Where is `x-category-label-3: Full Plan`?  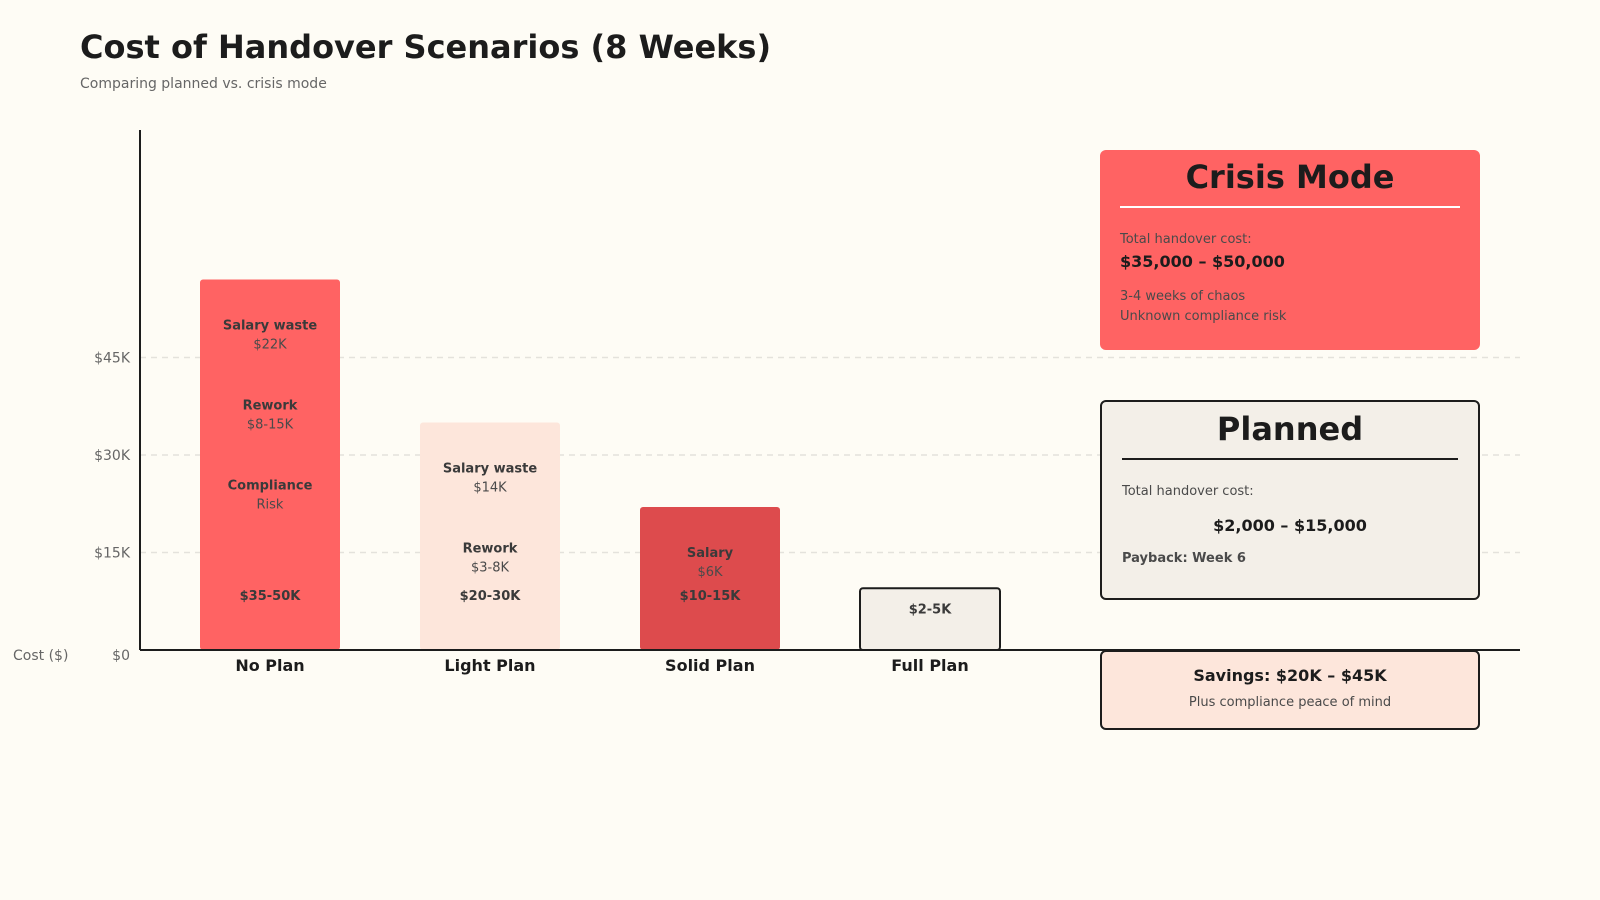
x-category-label-3: Full Plan is located at coordinates (929, 665).